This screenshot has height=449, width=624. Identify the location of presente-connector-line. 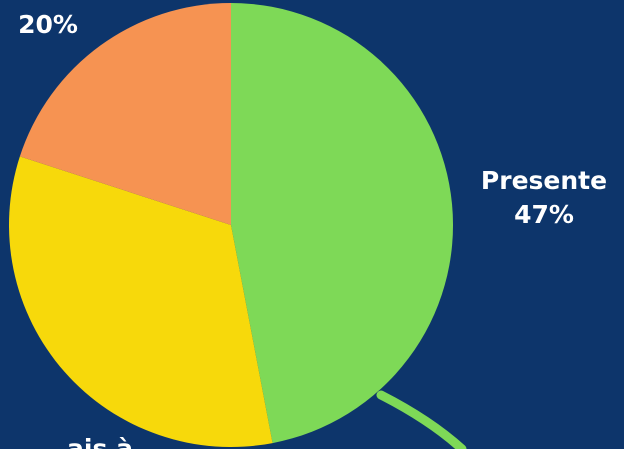
(421, 419).